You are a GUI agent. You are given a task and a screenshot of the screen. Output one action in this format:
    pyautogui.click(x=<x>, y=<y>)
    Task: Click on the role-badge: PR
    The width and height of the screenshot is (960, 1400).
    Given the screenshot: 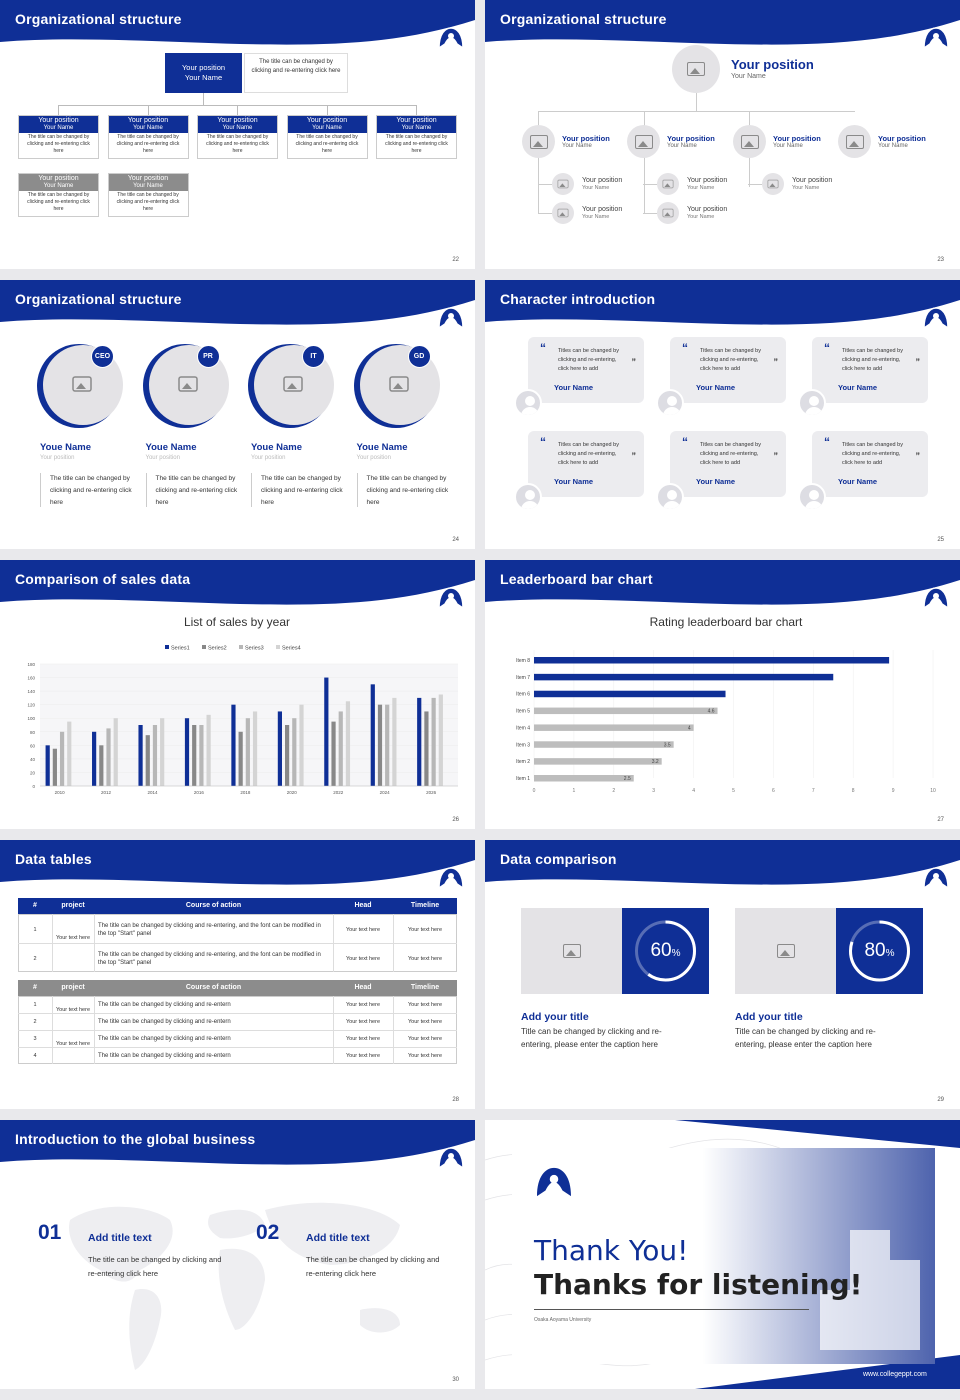 What is the action you would take?
    pyautogui.click(x=208, y=356)
    